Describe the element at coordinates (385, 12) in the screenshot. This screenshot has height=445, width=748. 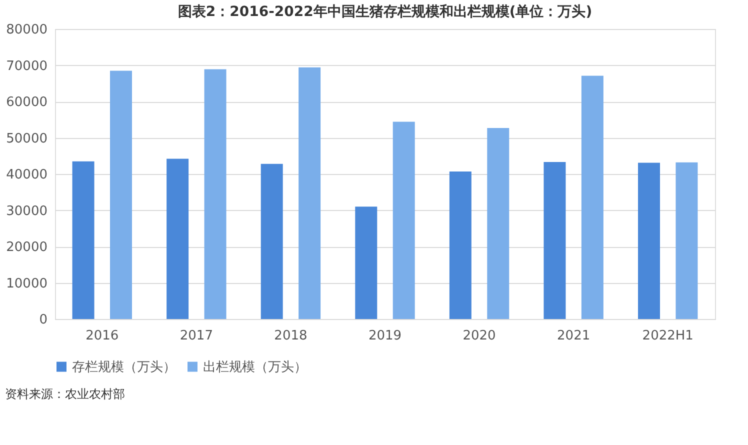
I see `chart-title: 图表2：2016-2022年中国生猪存栏规模和出栏规模(单位：万头)` at that location.